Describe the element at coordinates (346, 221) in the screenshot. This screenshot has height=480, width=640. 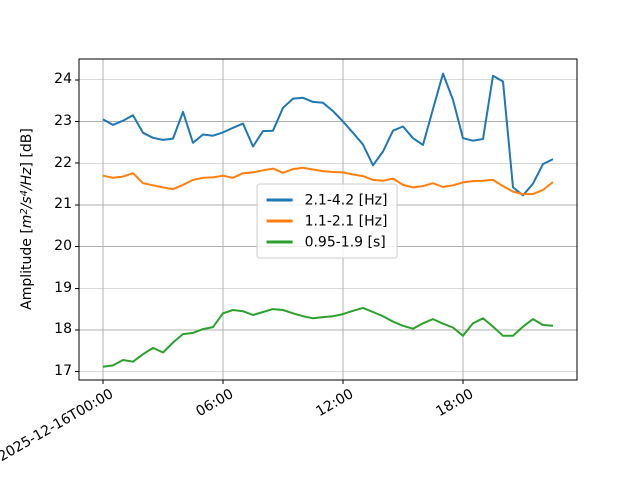
I see `legend-label: 1.1-2.1 [Hz]` at that location.